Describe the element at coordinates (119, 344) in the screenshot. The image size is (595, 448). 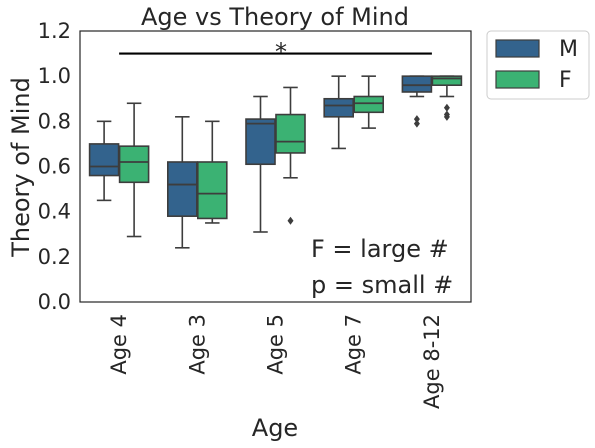
I see `x-tick-label: Age 4` at that location.